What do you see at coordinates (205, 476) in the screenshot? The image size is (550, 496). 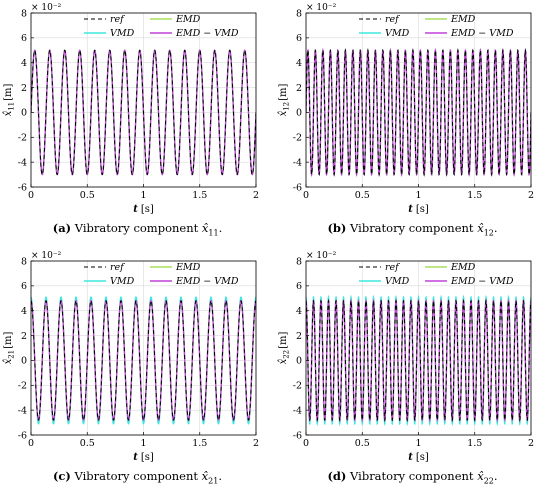 I see `chart-c-caption-symbol: x̂` at bounding box center [205, 476].